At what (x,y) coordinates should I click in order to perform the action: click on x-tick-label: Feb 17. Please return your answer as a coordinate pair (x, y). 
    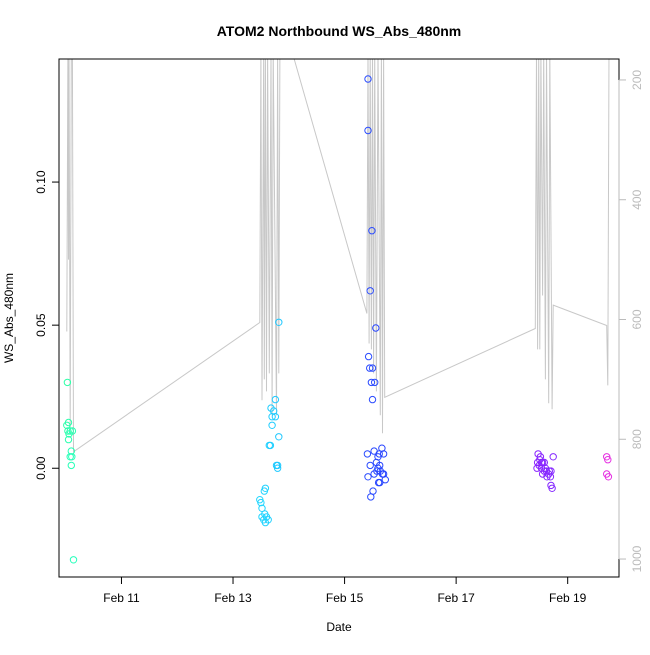
    Looking at the image, I should click on (456, 598).